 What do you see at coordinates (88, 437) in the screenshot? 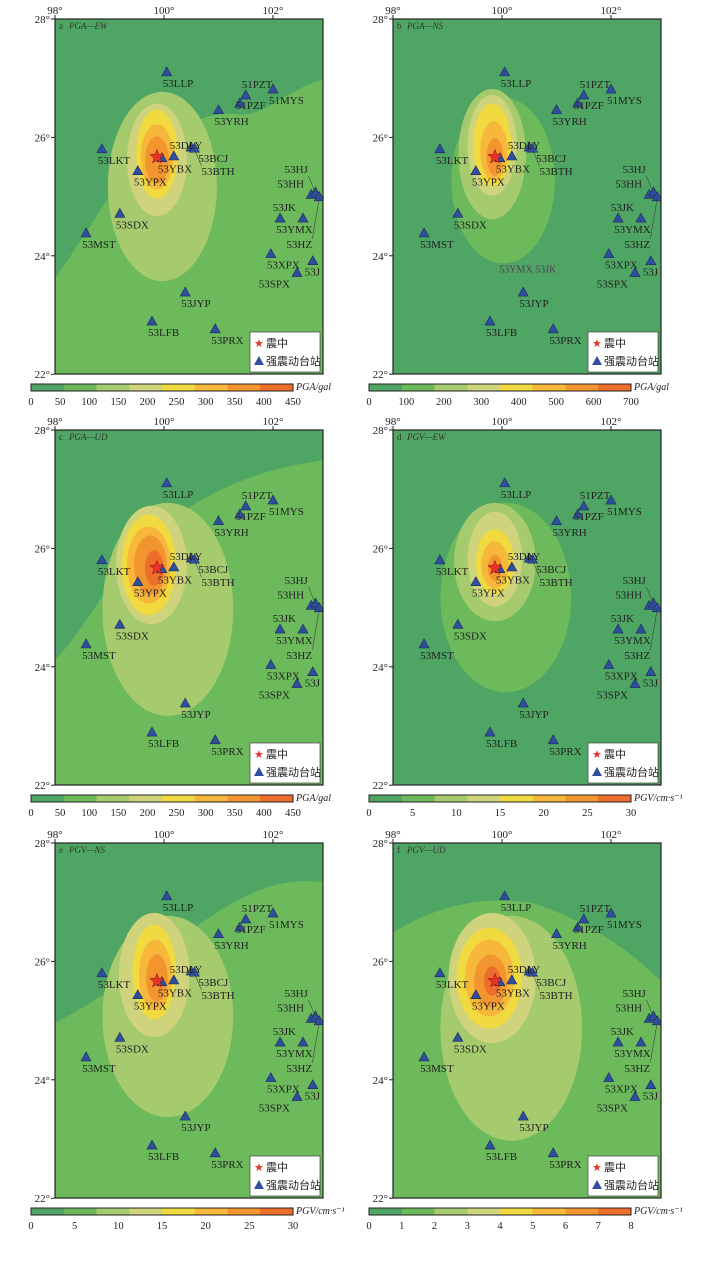
I see `panel-title: PGA—UD` at bounding box center [88, 437].